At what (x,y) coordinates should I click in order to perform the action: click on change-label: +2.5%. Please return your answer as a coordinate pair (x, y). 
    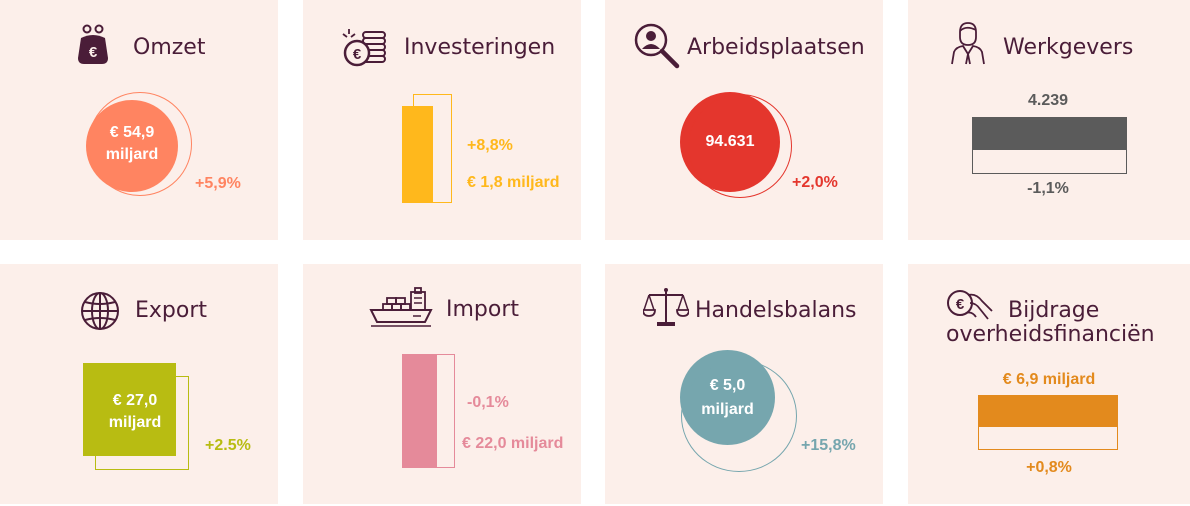
    Looking at the image, I should click on (228, 445).